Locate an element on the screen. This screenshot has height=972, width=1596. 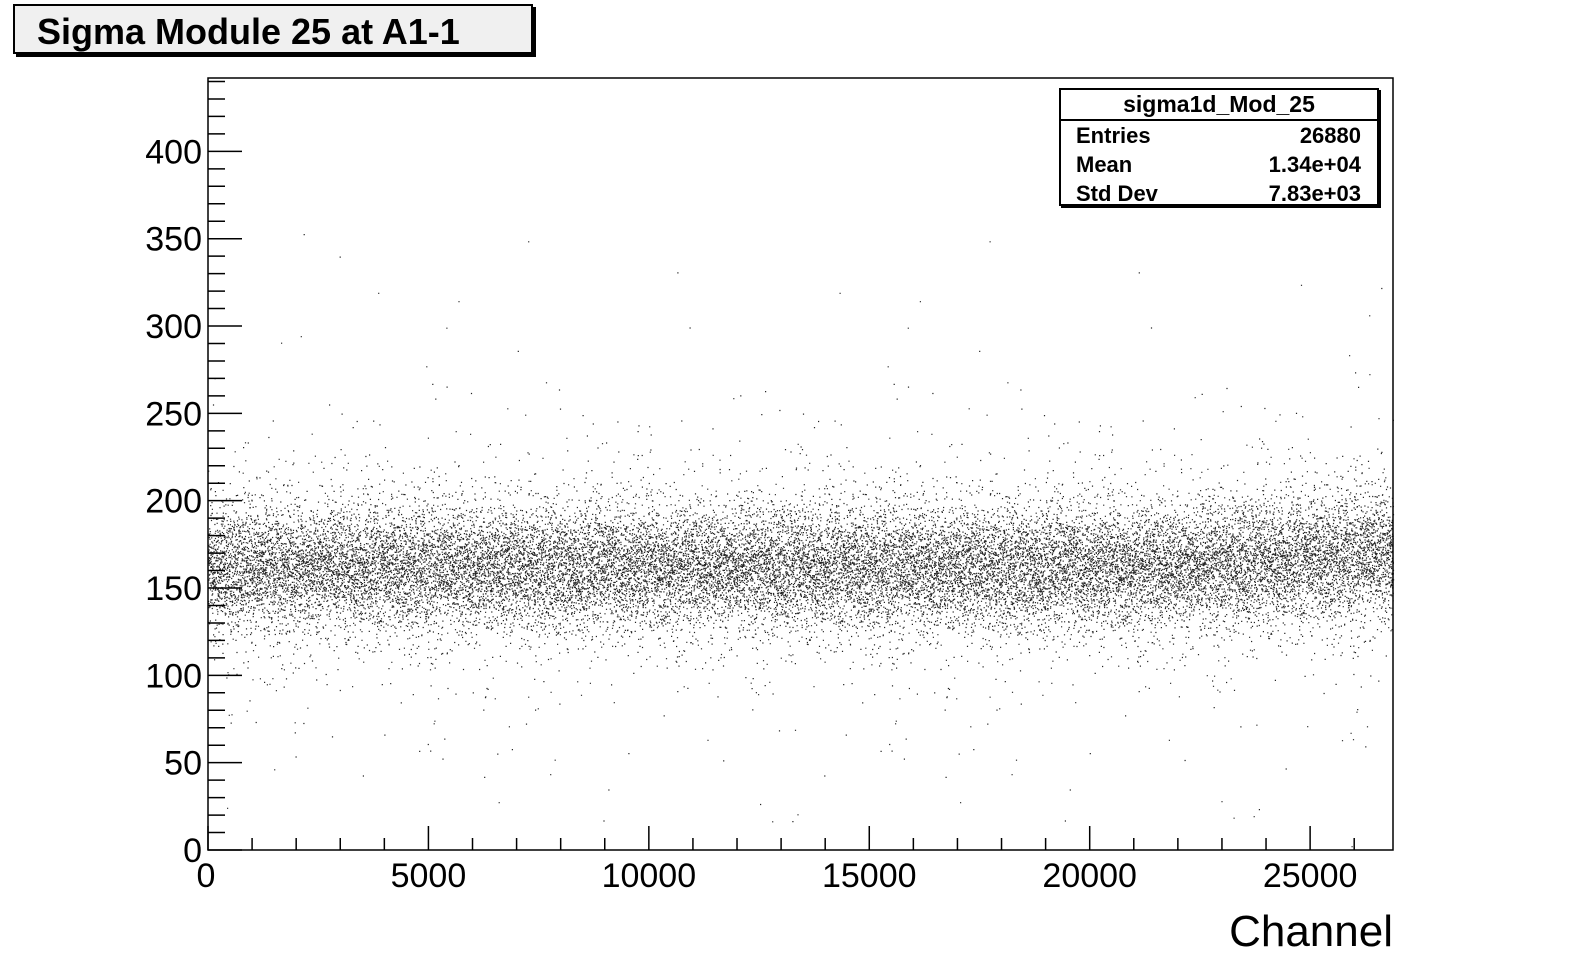
x-tick-label: 20000 is located at coordinates (1089, 876).